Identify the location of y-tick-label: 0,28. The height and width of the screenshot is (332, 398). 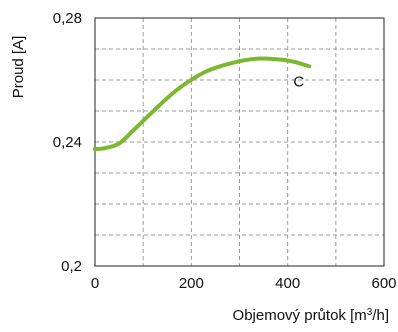
(67, 18).